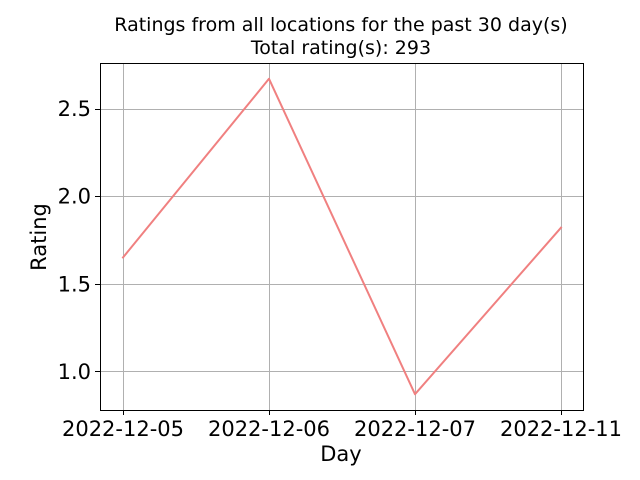 The height and width of the screenshot is (480, 640). Describe the element at coordinates (74, 109) in the screenshot. I see `y-tick-label: 2.5` at that location.